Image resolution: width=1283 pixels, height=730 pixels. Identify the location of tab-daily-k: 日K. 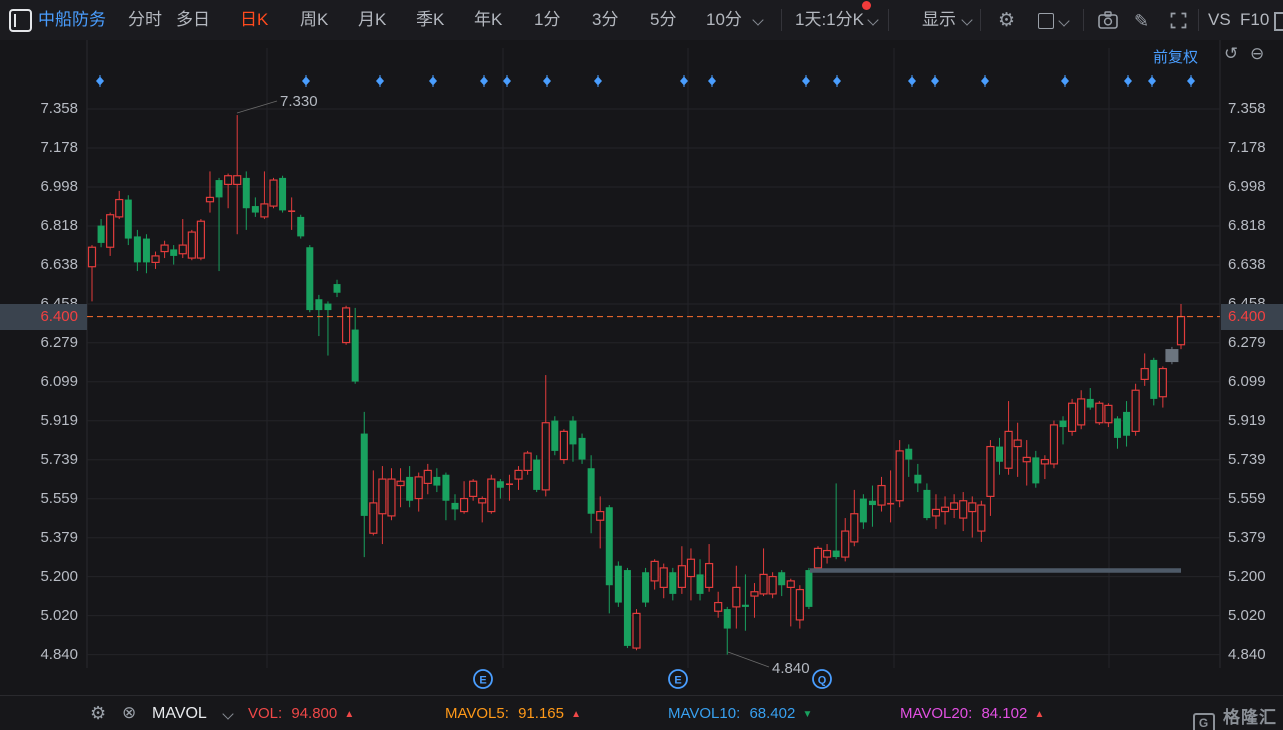
(254, 19).